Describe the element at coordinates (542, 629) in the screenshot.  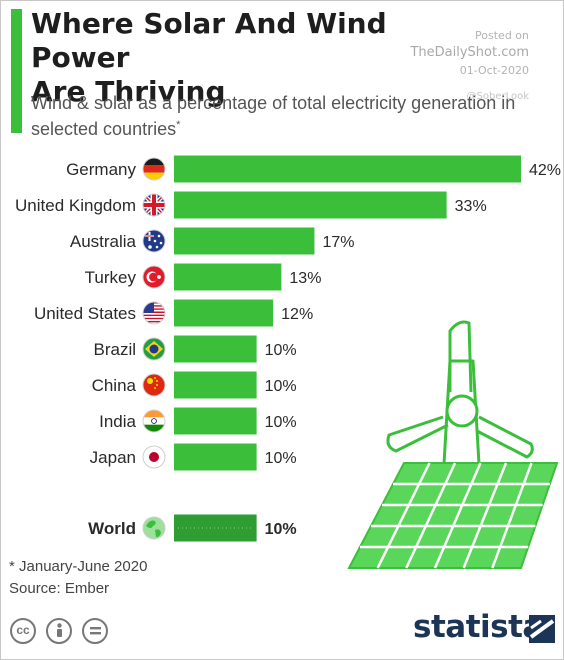
I see `statista-logo-mark-icon` at that location.